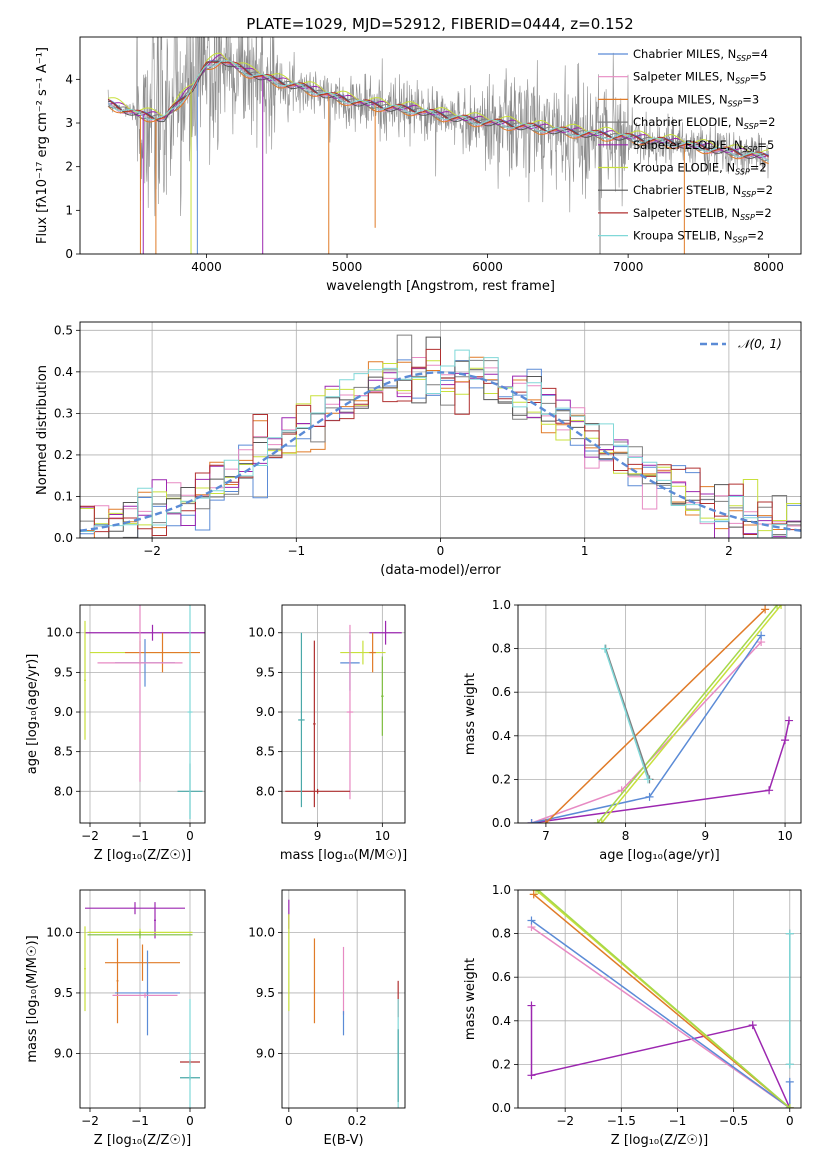 This screenshot has height=1170, width=819. Describe the element at coordinates (63, 372) in the screenshot. I see `y-tick-label: 0.4` at that location.